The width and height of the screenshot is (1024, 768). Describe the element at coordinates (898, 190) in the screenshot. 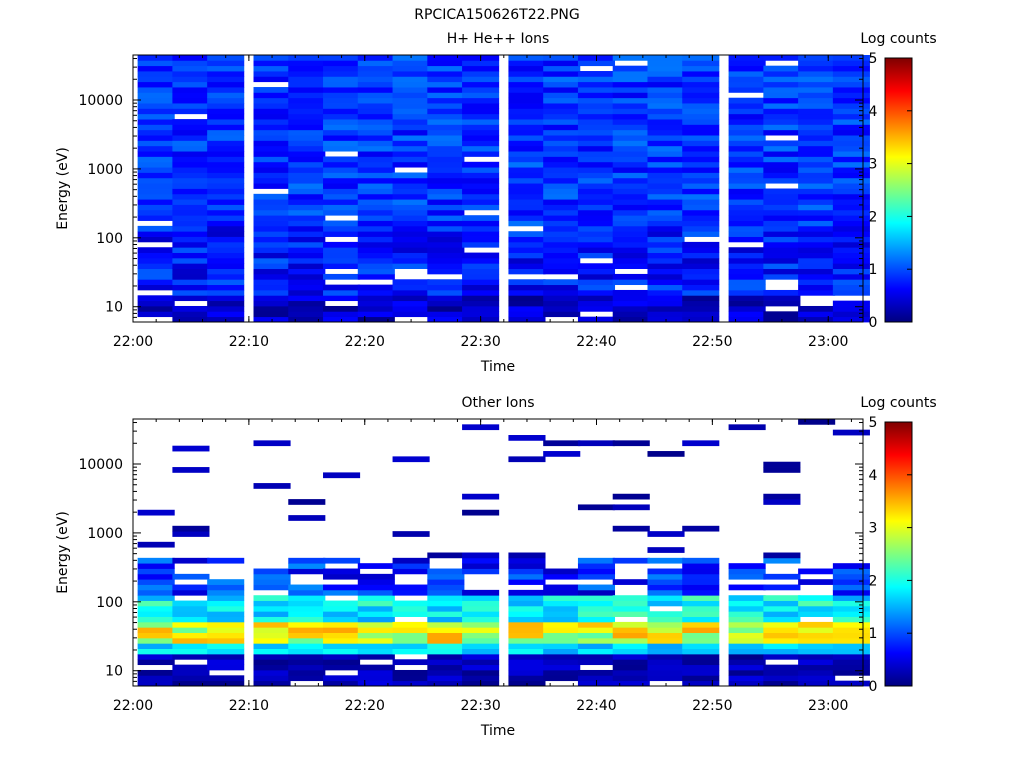

I see `colorbar` at that location.